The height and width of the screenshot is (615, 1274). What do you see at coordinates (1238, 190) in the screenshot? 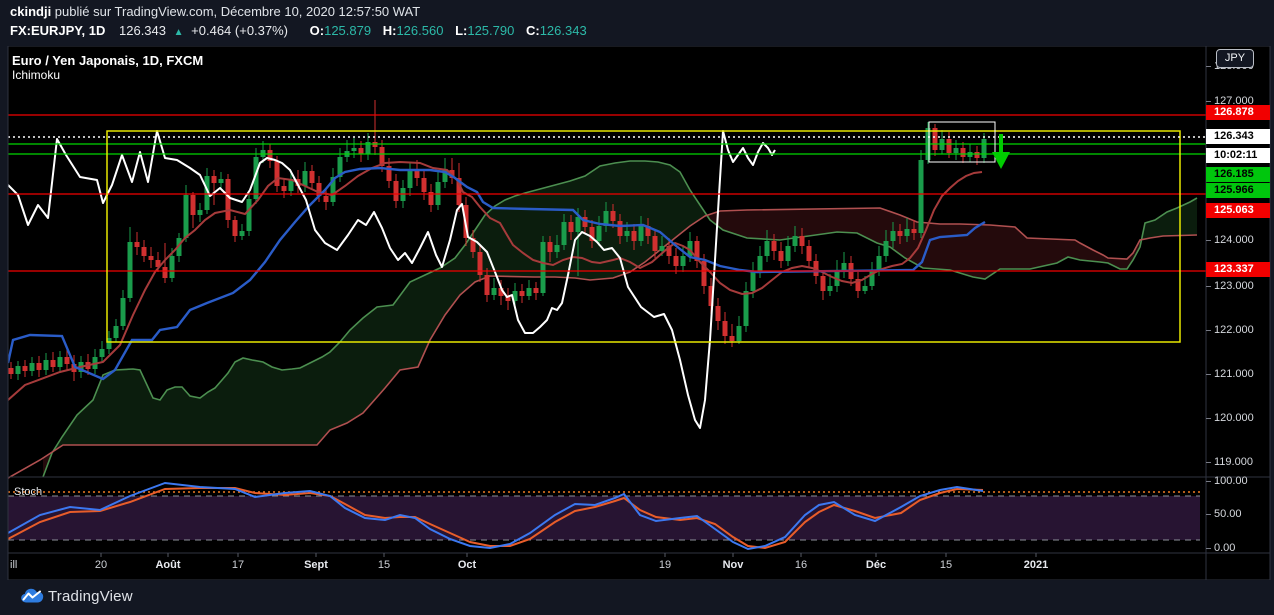
I see `price-label-badge: 125.966` at bounding box center [1238, 190].